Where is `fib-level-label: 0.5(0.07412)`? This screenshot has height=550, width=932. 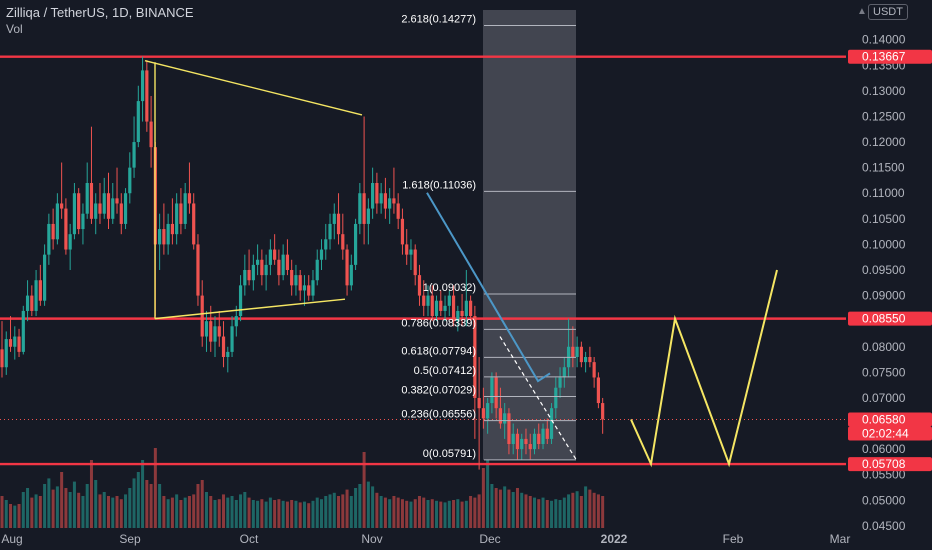 fib-level-label: 0.5(0.07412) is located at coordinates (445, 371).